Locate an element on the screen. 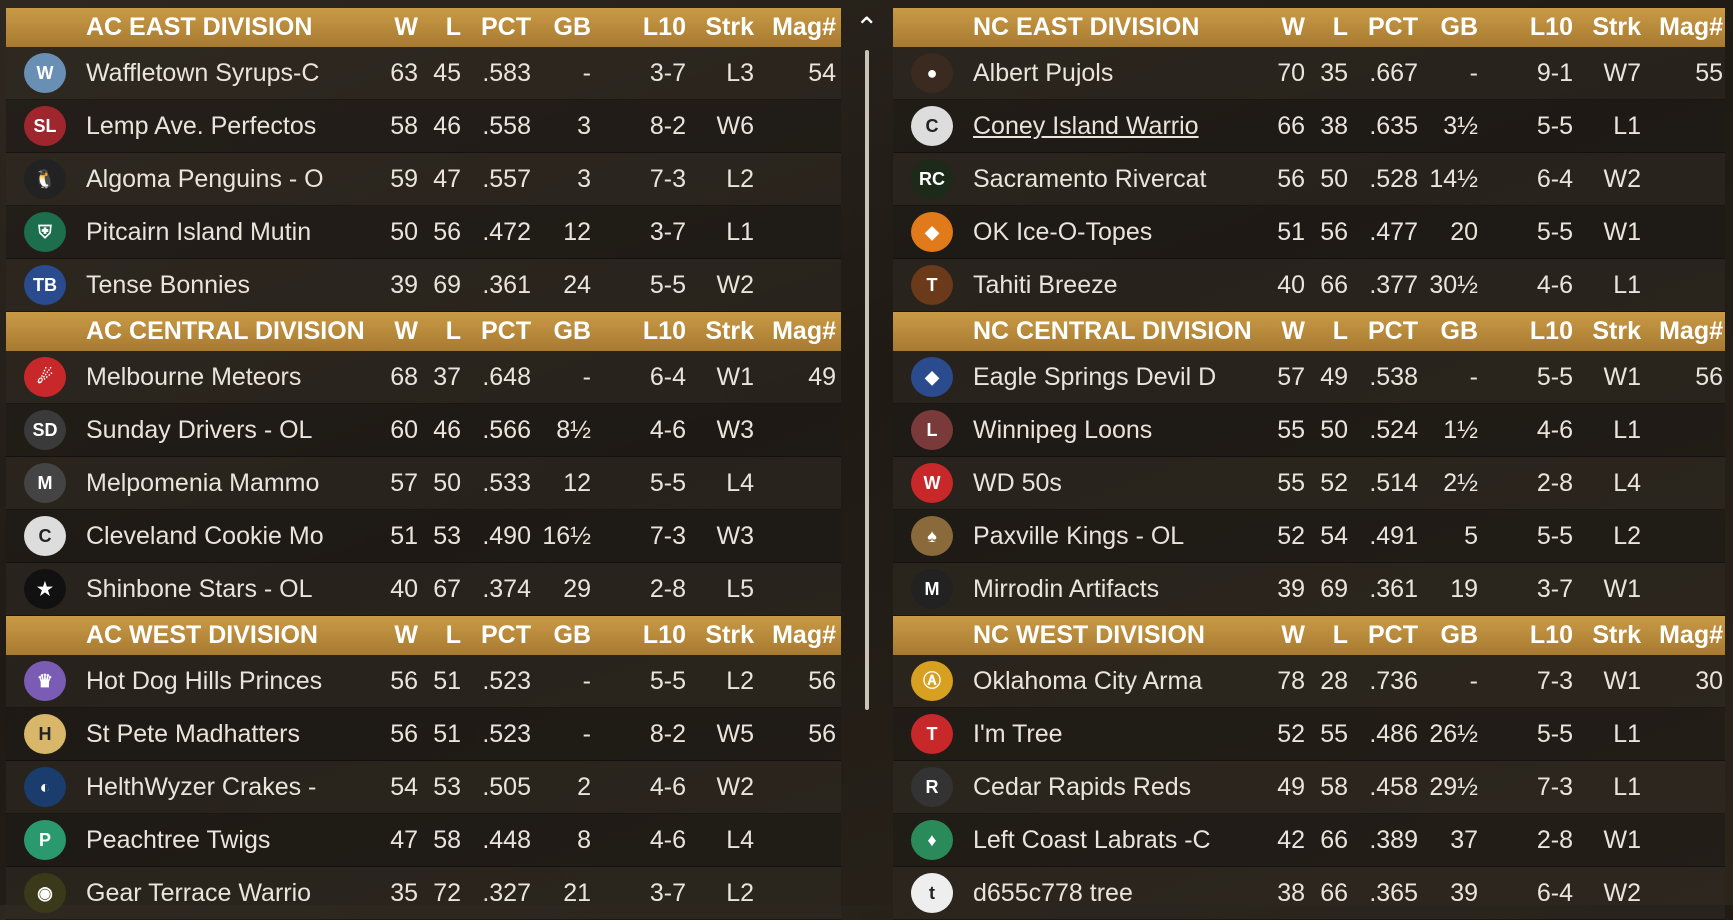  team-row: ☄ Melbourne Meteors 68 37 .648 - 6-4 W1 49 is located at coordinates (423, 377).